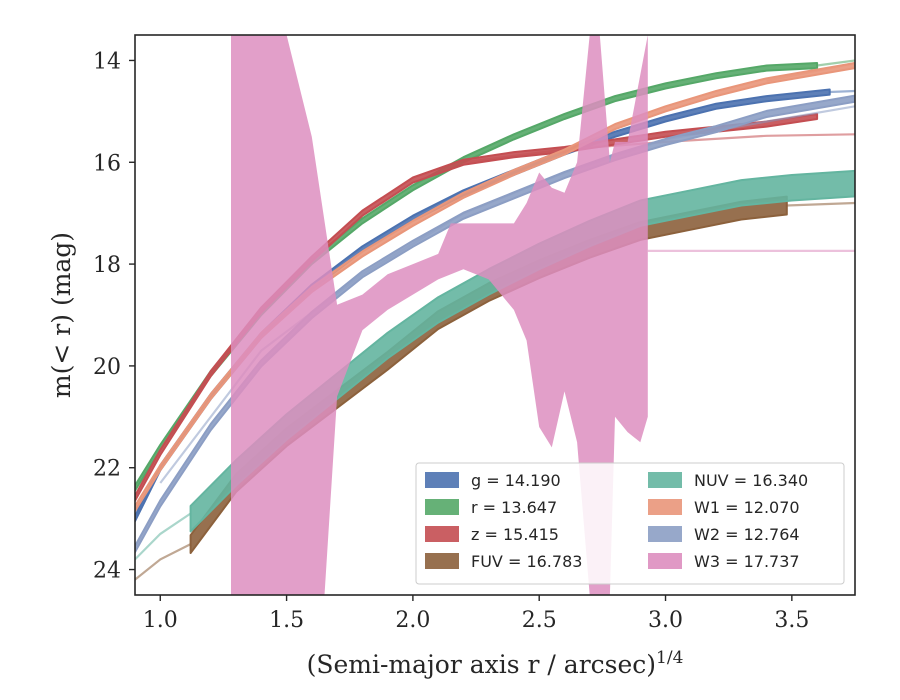 The width and height of the screenshot is (900, 700). Describe the element at coordinates (107, 163) in the screenshot. I see `y-tick-label: 16` at that location.